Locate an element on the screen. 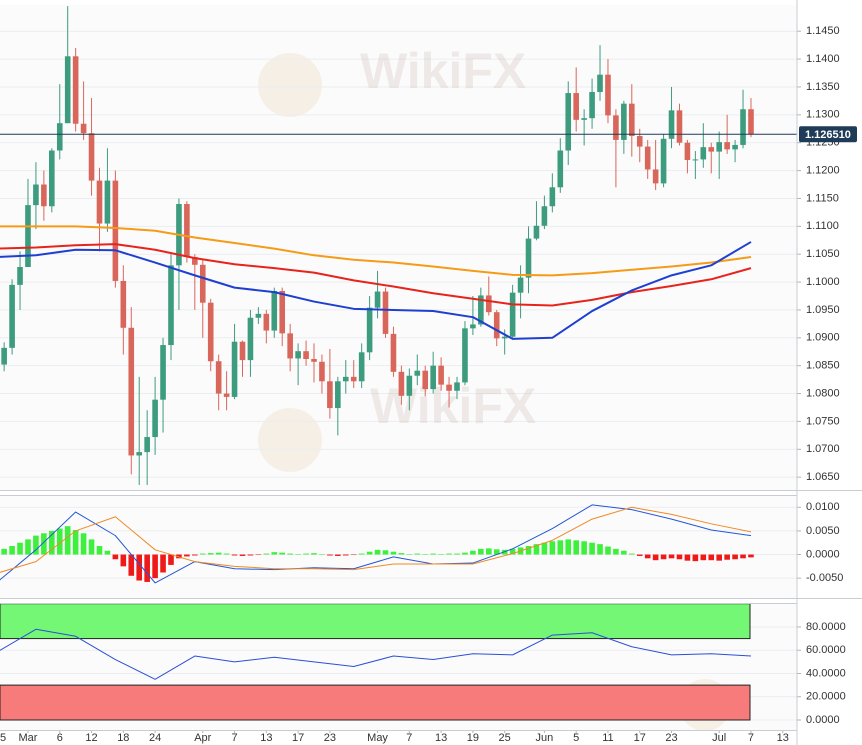 The image size is (862, 745). y-tick-label: 1.1000 is located at coordinates (823, 282).